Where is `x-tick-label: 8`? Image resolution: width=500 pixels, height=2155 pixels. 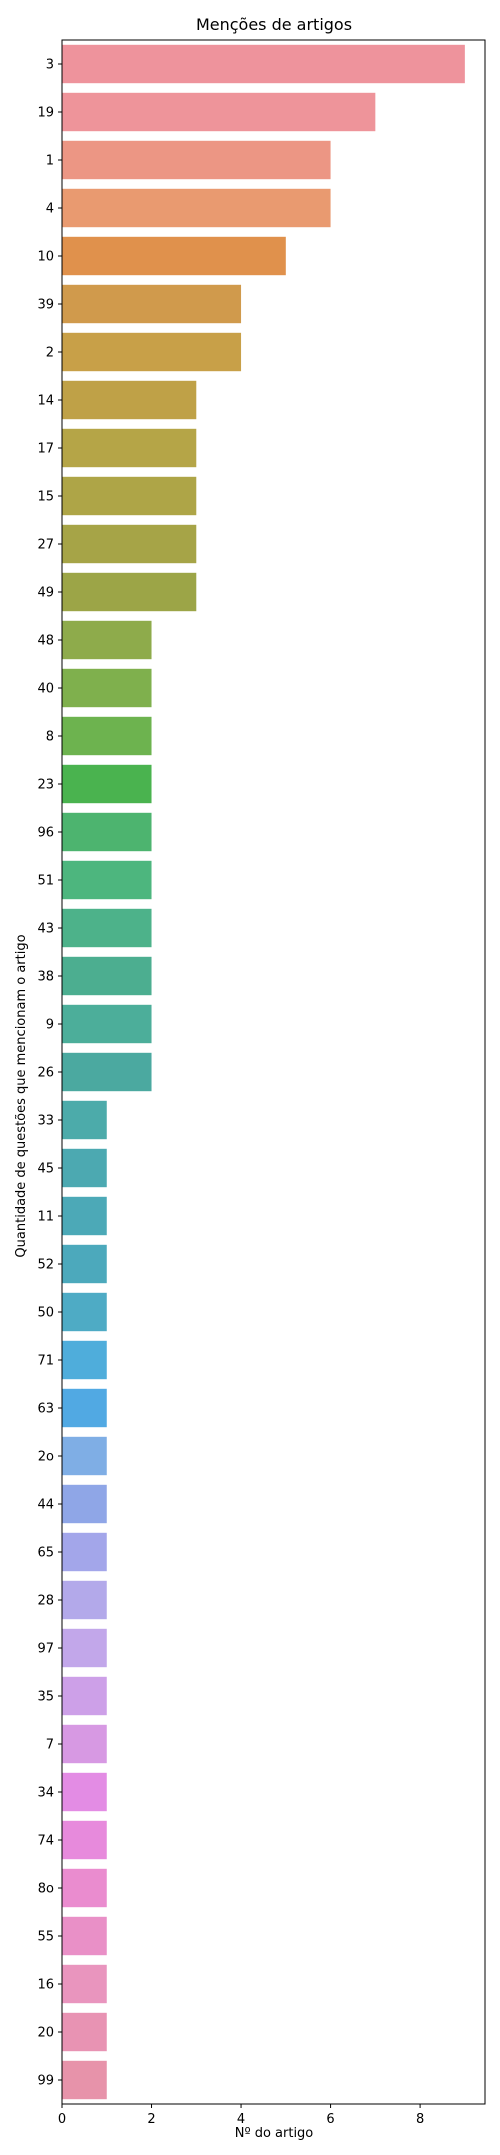 x-tick-label: 8 is located at coordinates (420, 2119).